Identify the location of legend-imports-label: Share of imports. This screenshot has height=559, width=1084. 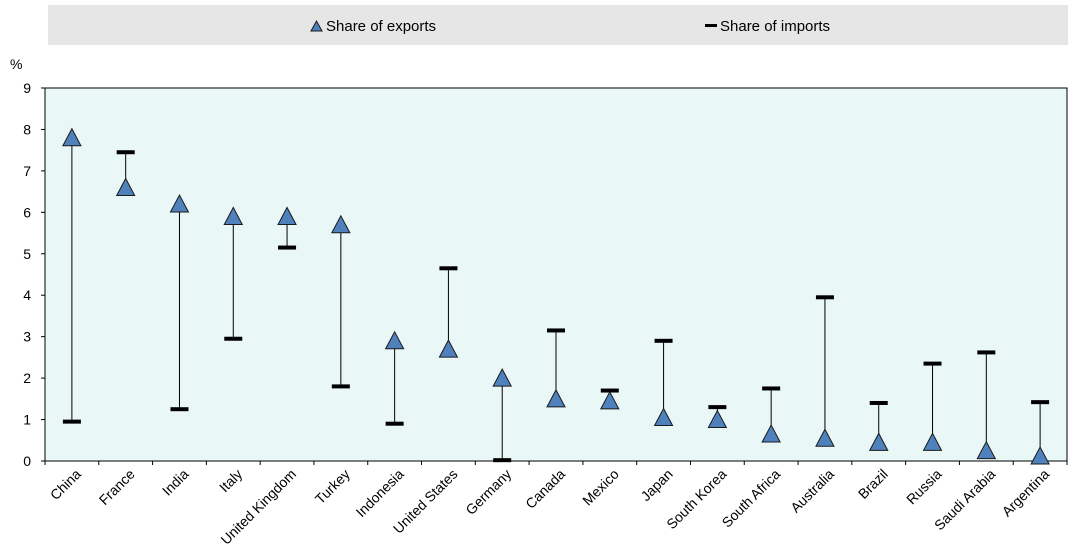
(775, 26).